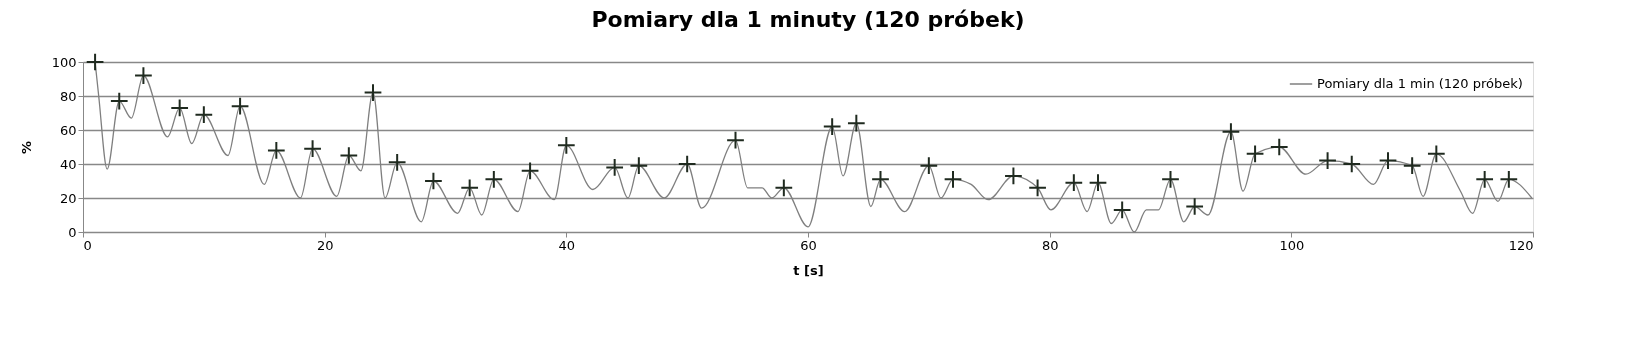 This screenshot has height=344, width=1630. I want to click on y-axis-title: %, so click(26, 147).